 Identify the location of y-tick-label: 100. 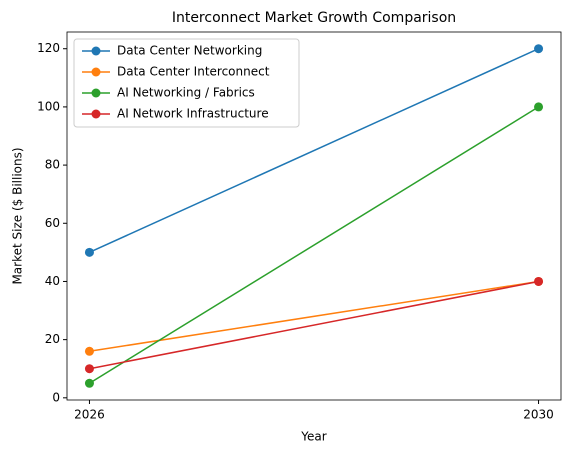
(48, 106).